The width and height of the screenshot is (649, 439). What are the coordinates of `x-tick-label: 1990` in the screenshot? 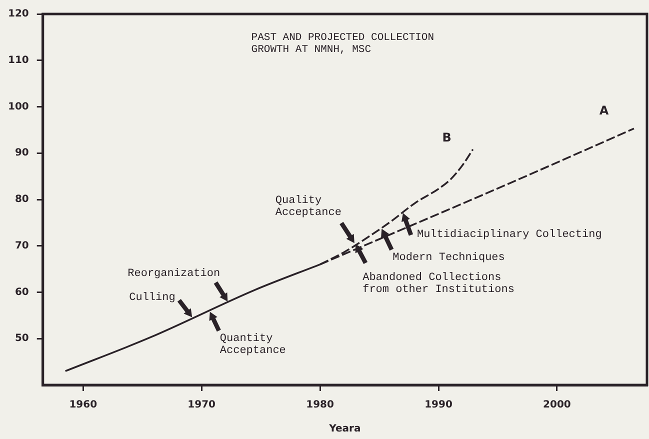 It's located at (438, 405).